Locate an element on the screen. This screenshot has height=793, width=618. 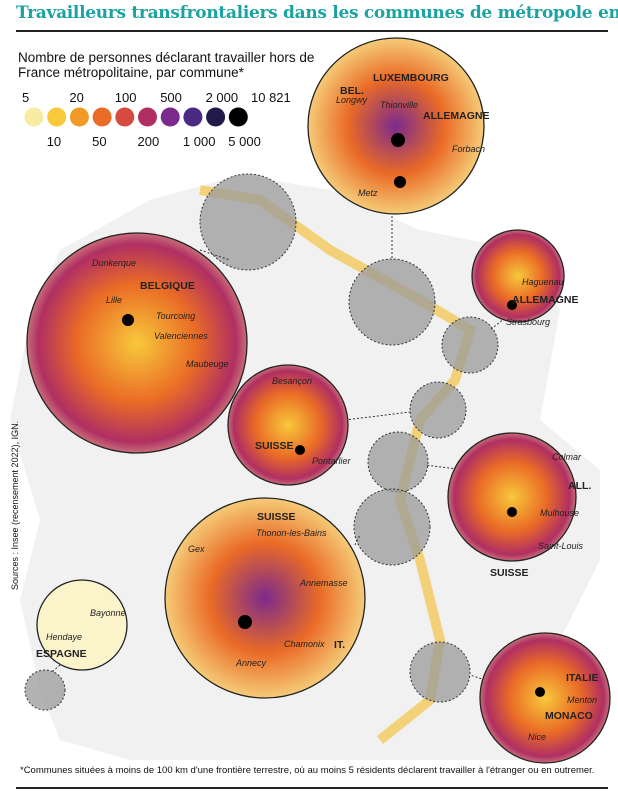
legend-title-line: France métropolitaine, par commune* is located at coordinates (131, 72).